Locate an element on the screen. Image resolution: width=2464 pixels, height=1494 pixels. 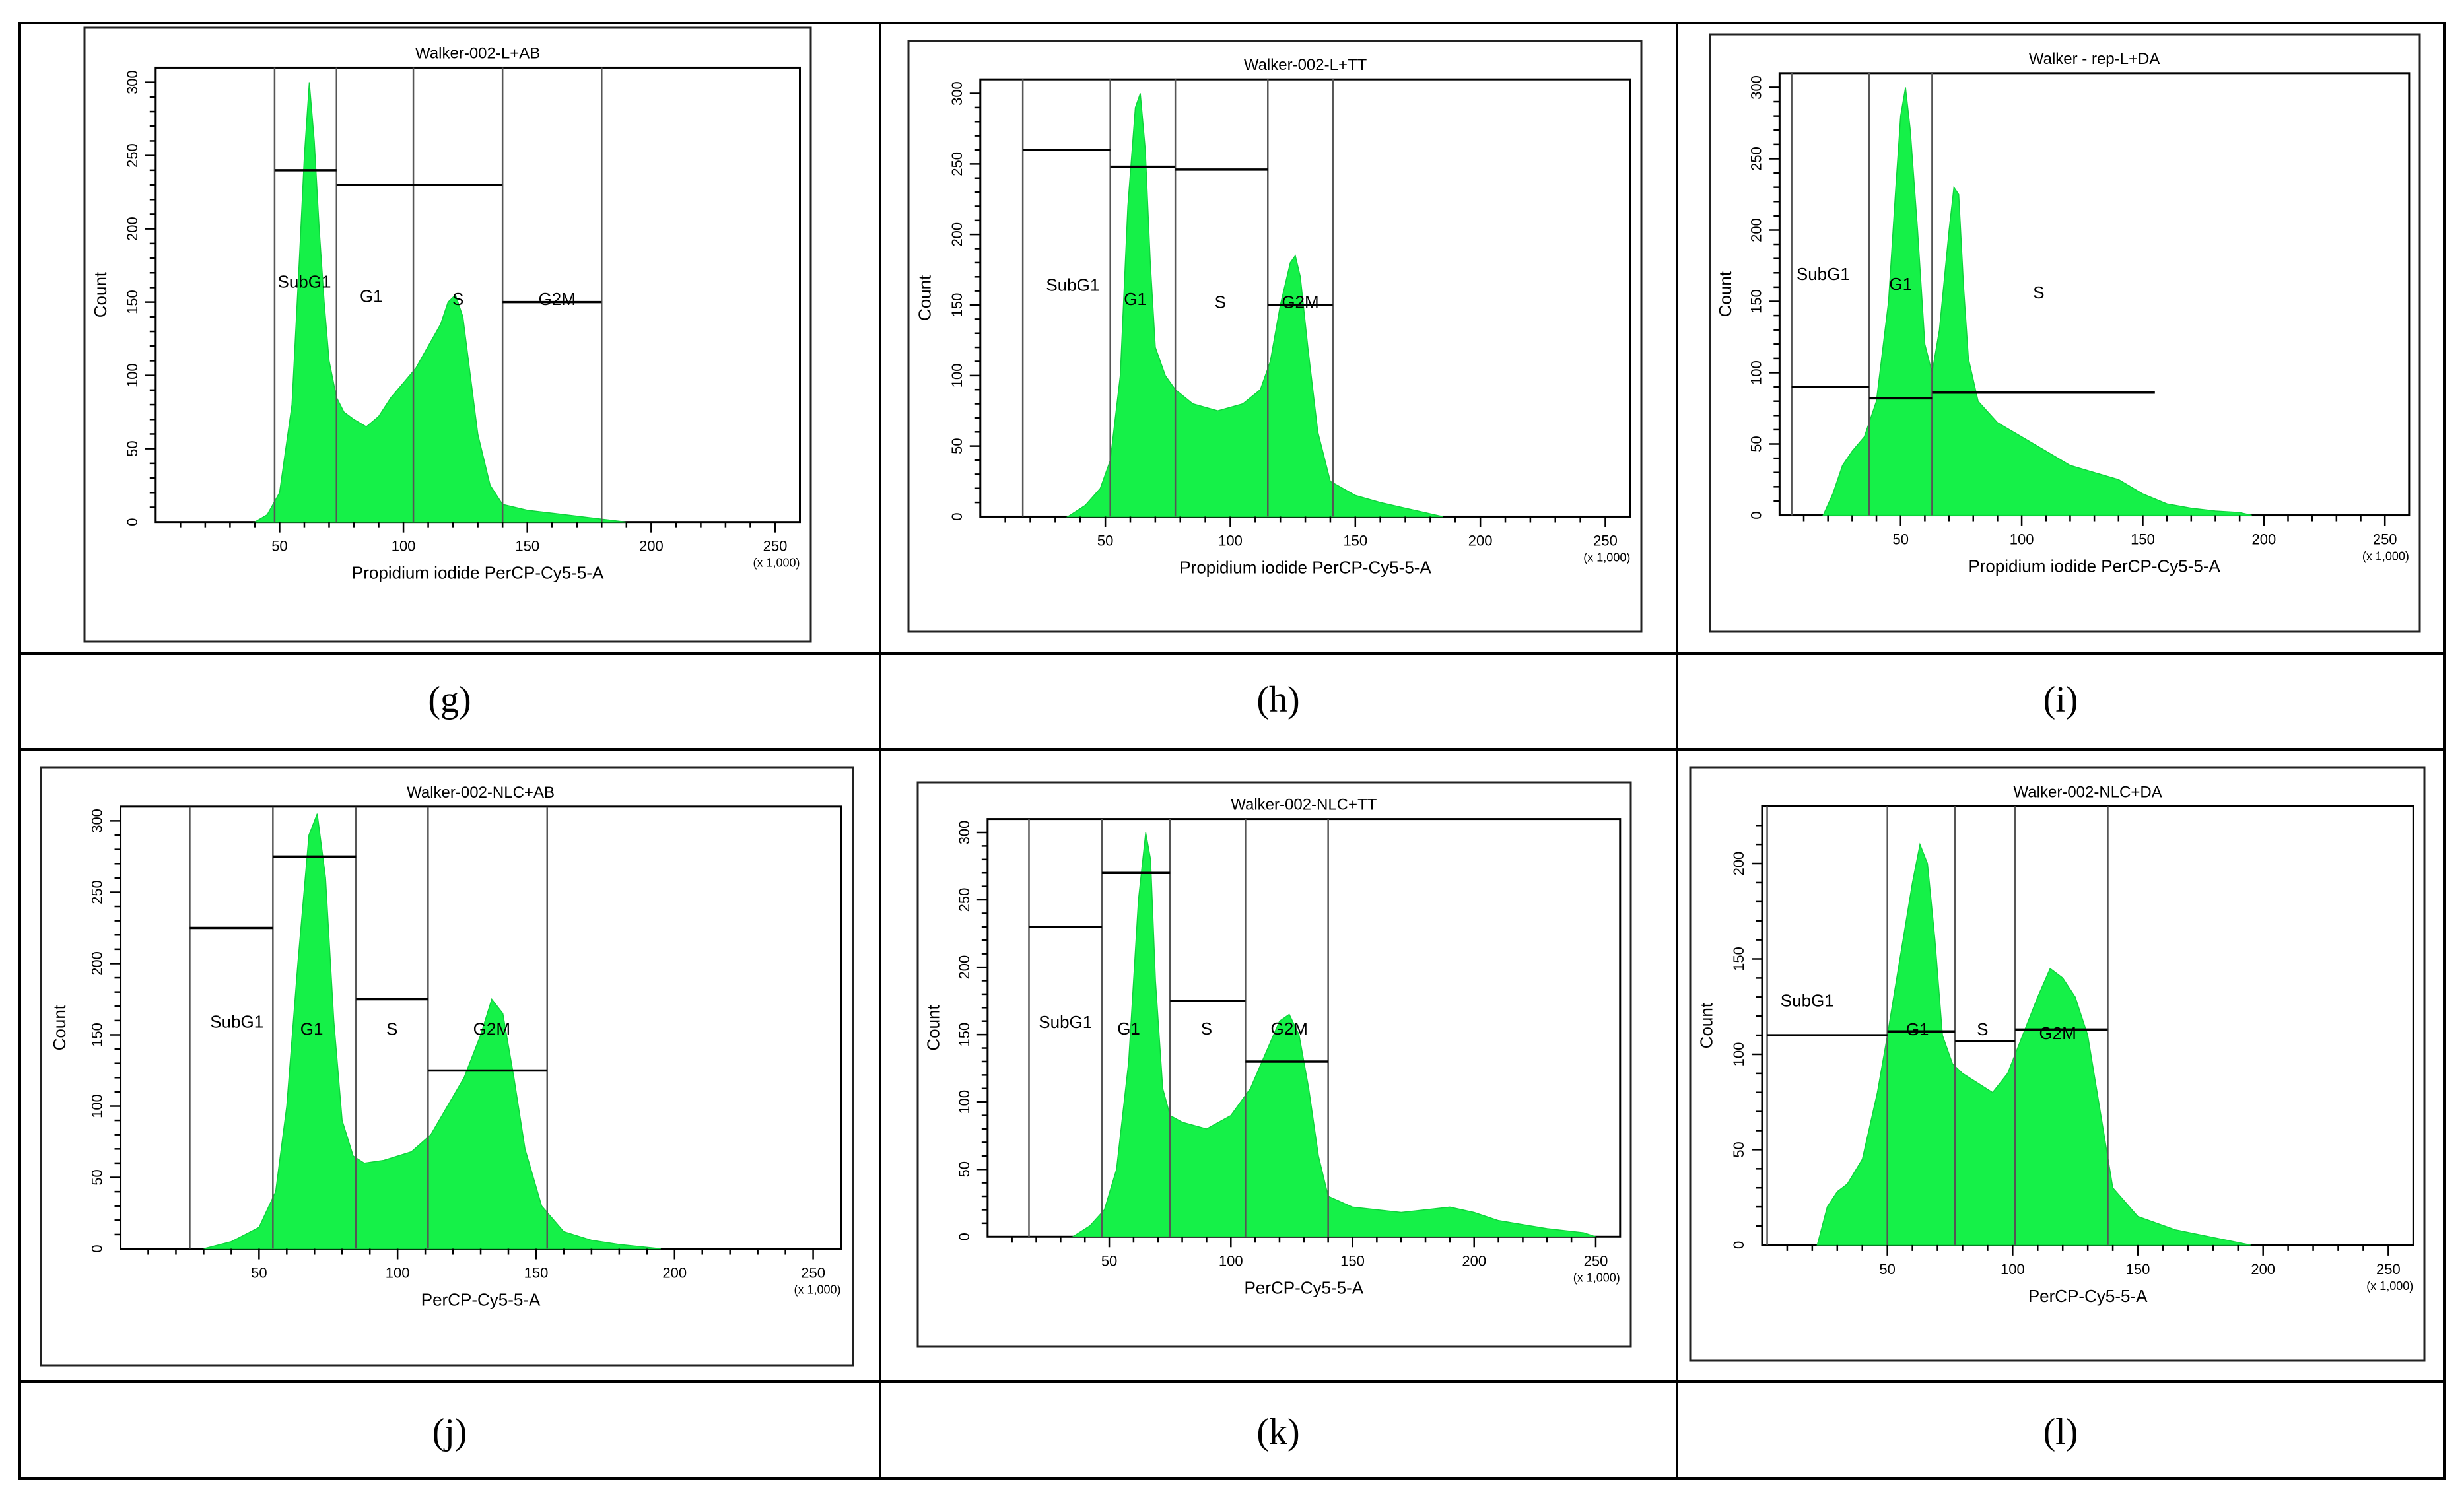
chart-title: Walker-002-L+TT is located at coordinates (1305, 65).